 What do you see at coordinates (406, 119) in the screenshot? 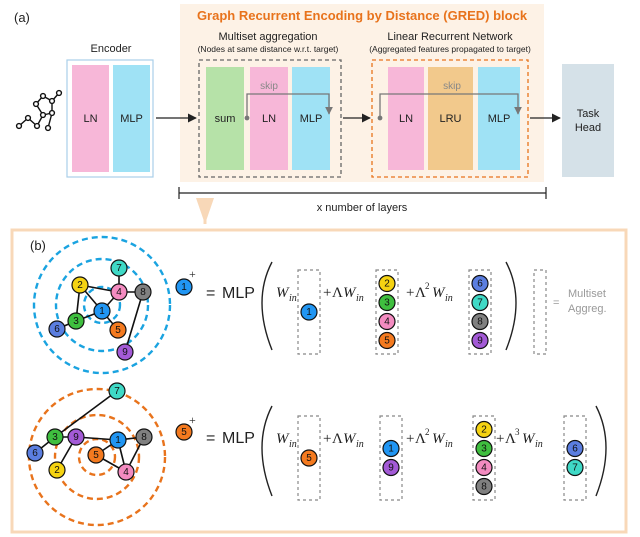
I see `lrn-ln-label: LN` at bounding box center [406, 119].